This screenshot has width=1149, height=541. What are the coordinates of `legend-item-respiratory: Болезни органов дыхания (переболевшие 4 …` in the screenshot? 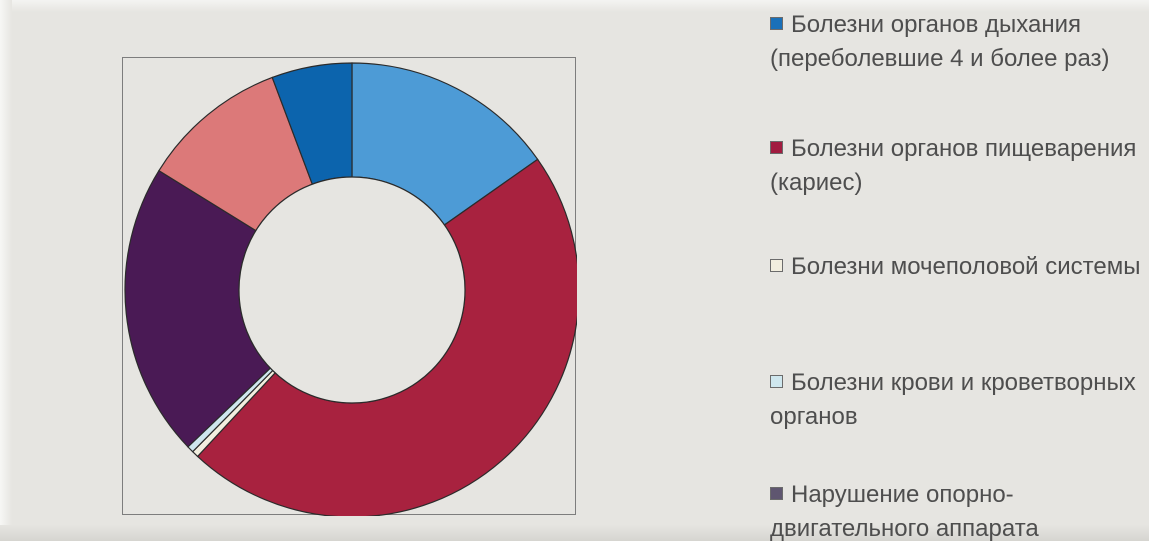 It's located at (957, 42).